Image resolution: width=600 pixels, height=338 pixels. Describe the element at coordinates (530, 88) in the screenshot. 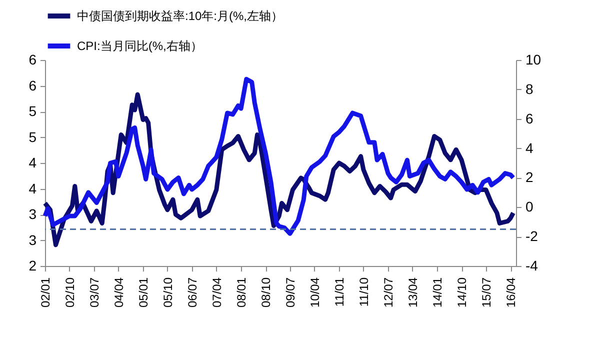

I see `y2-tick-label: 8` at that location.